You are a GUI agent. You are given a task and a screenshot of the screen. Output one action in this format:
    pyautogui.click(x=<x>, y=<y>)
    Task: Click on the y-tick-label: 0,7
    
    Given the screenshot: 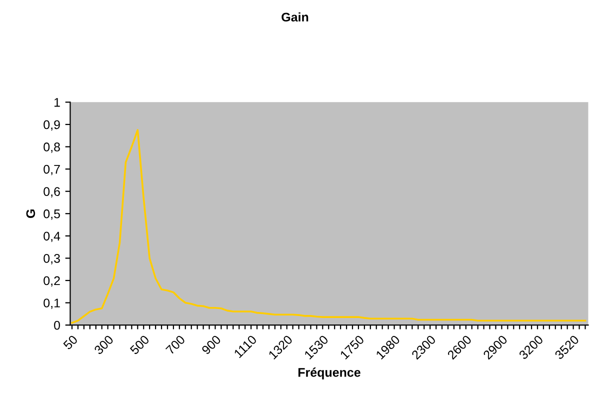 What is the action you would take?
    pyautogui.click(x=52, y=170)
    